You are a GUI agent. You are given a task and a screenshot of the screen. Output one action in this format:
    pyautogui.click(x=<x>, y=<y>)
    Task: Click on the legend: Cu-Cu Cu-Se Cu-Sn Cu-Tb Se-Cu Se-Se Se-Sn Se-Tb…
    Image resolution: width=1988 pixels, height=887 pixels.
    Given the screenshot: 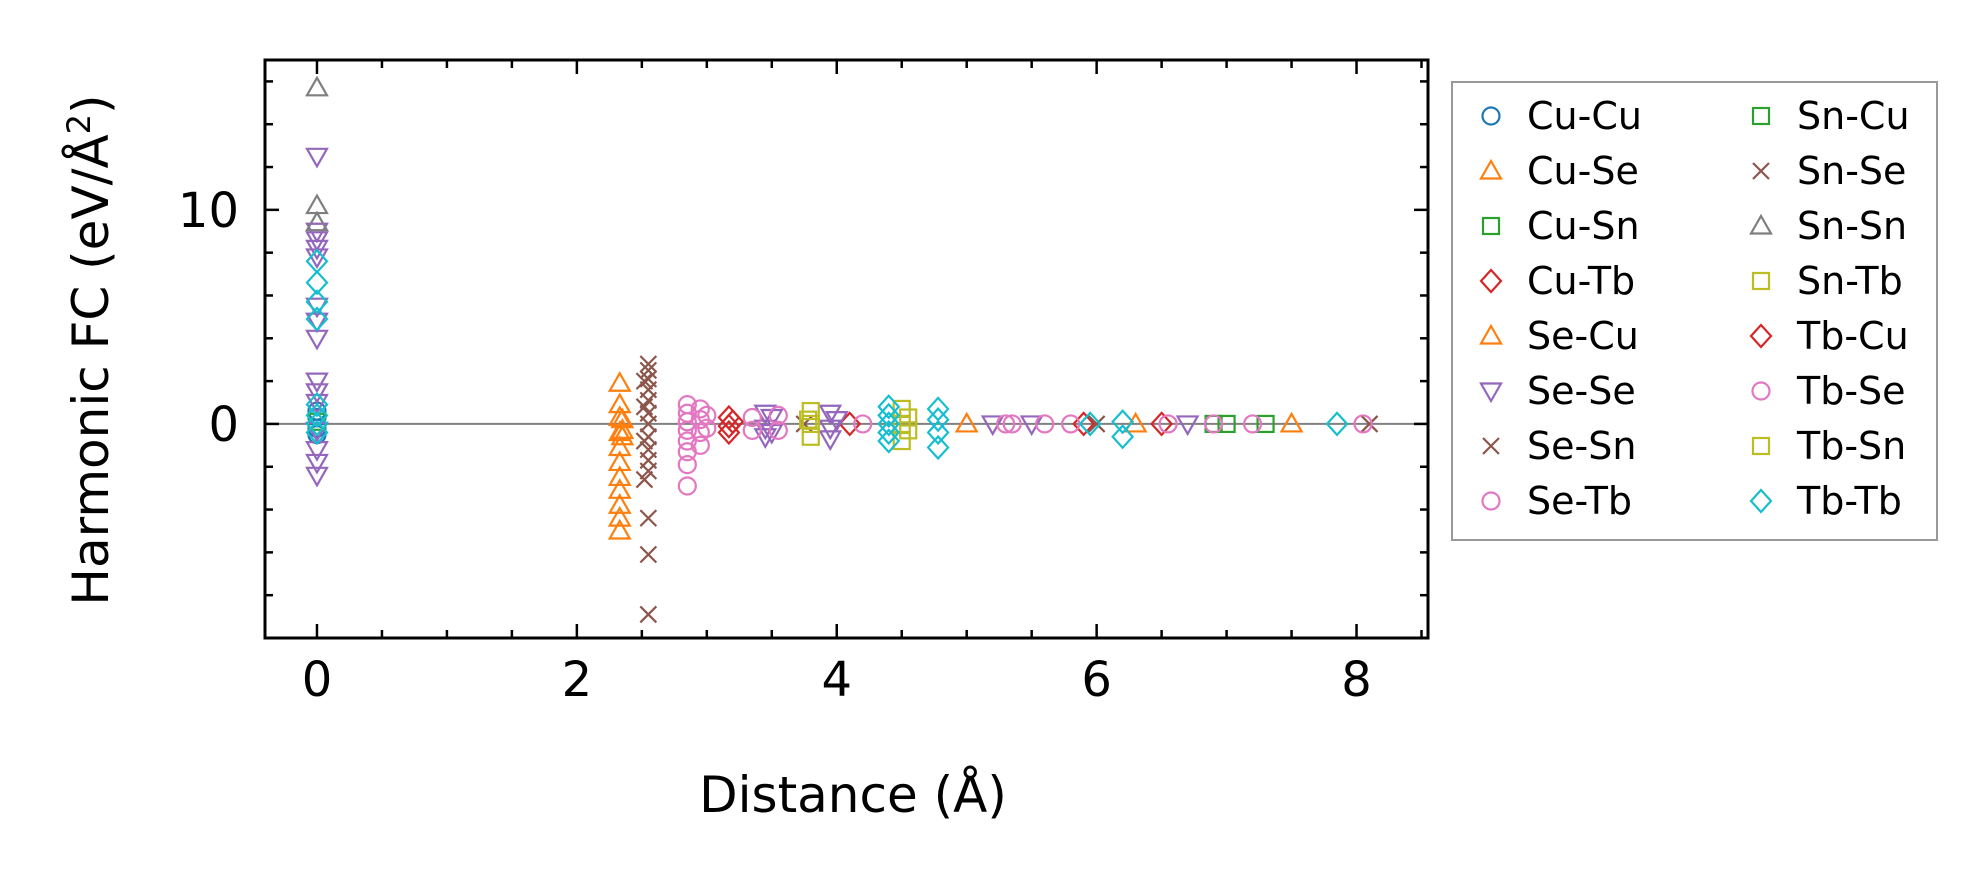 What is the action you would take?
    pyautogui.click(x=1694, y=311)
    